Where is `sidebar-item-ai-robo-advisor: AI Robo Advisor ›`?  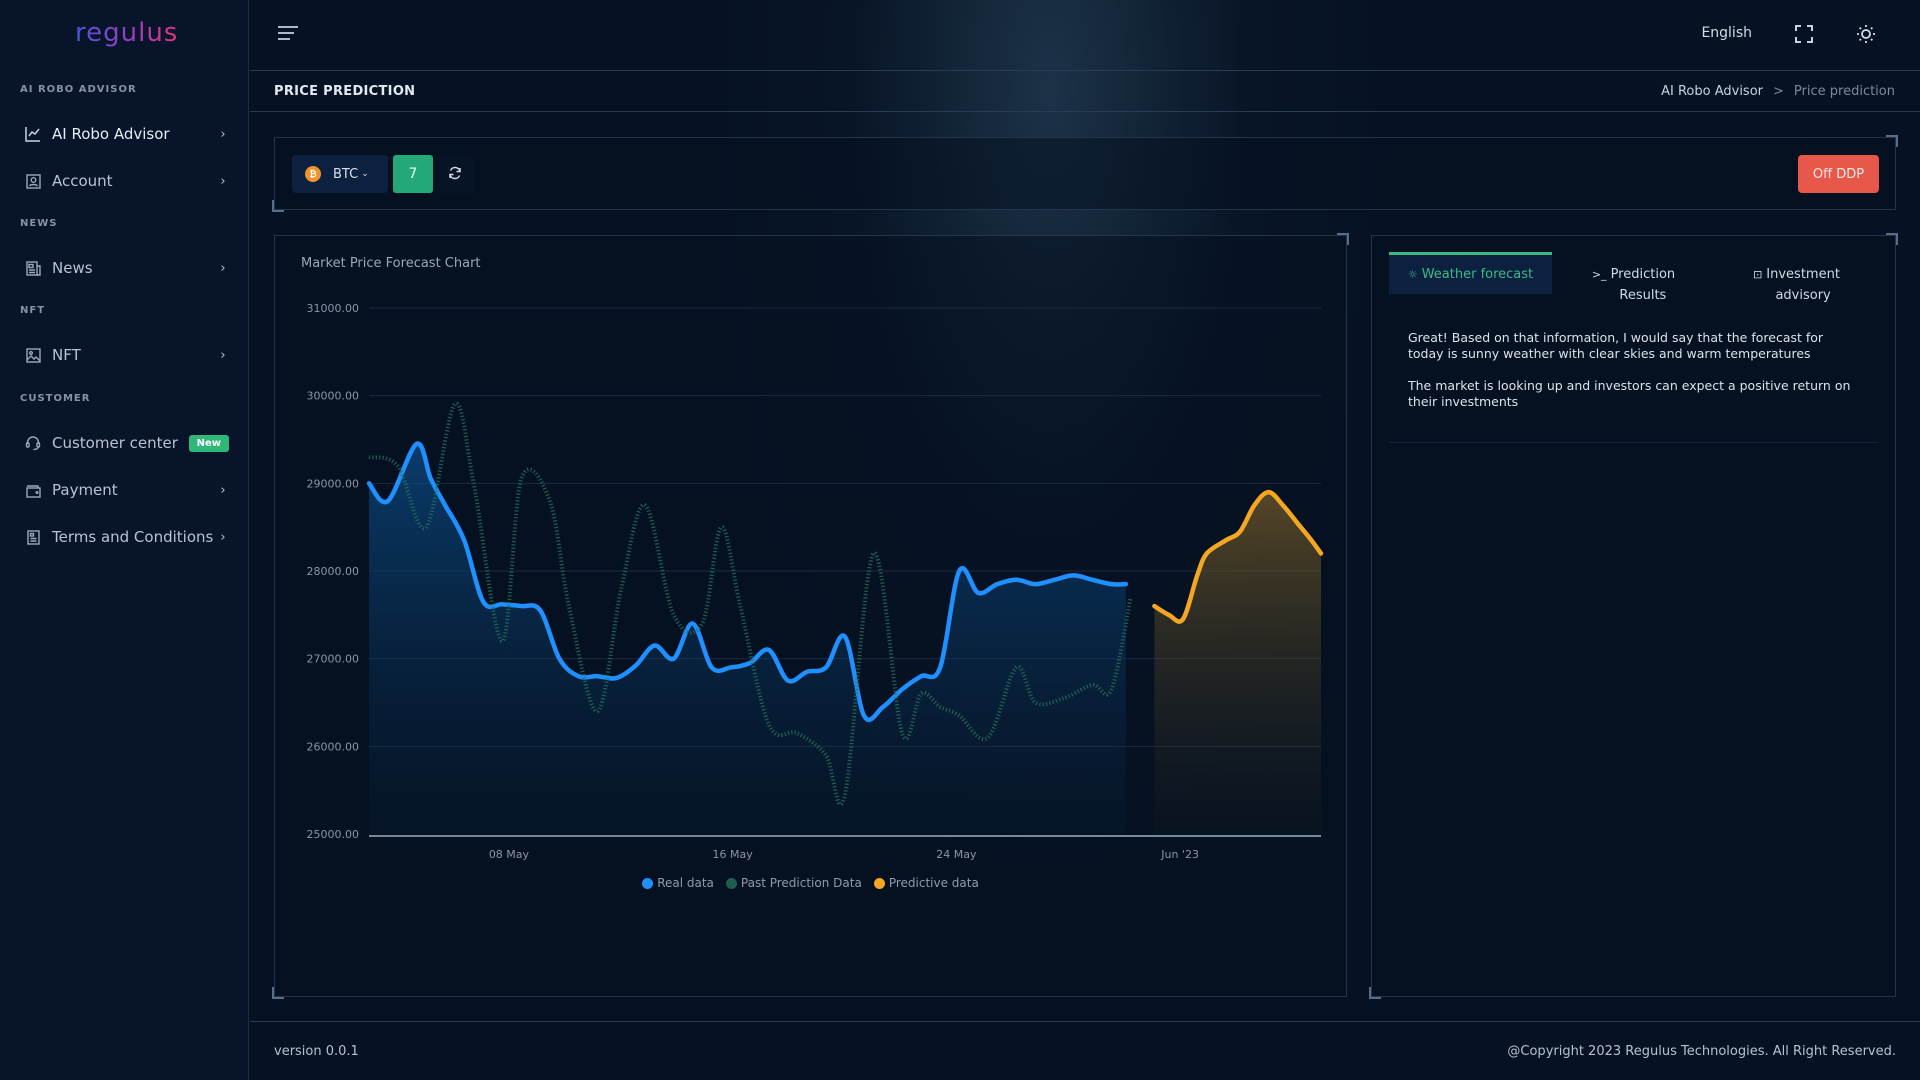
sidebar-item-ai-robo-advisor: AI Robo Advisor › is located at coordinates (126, 134).